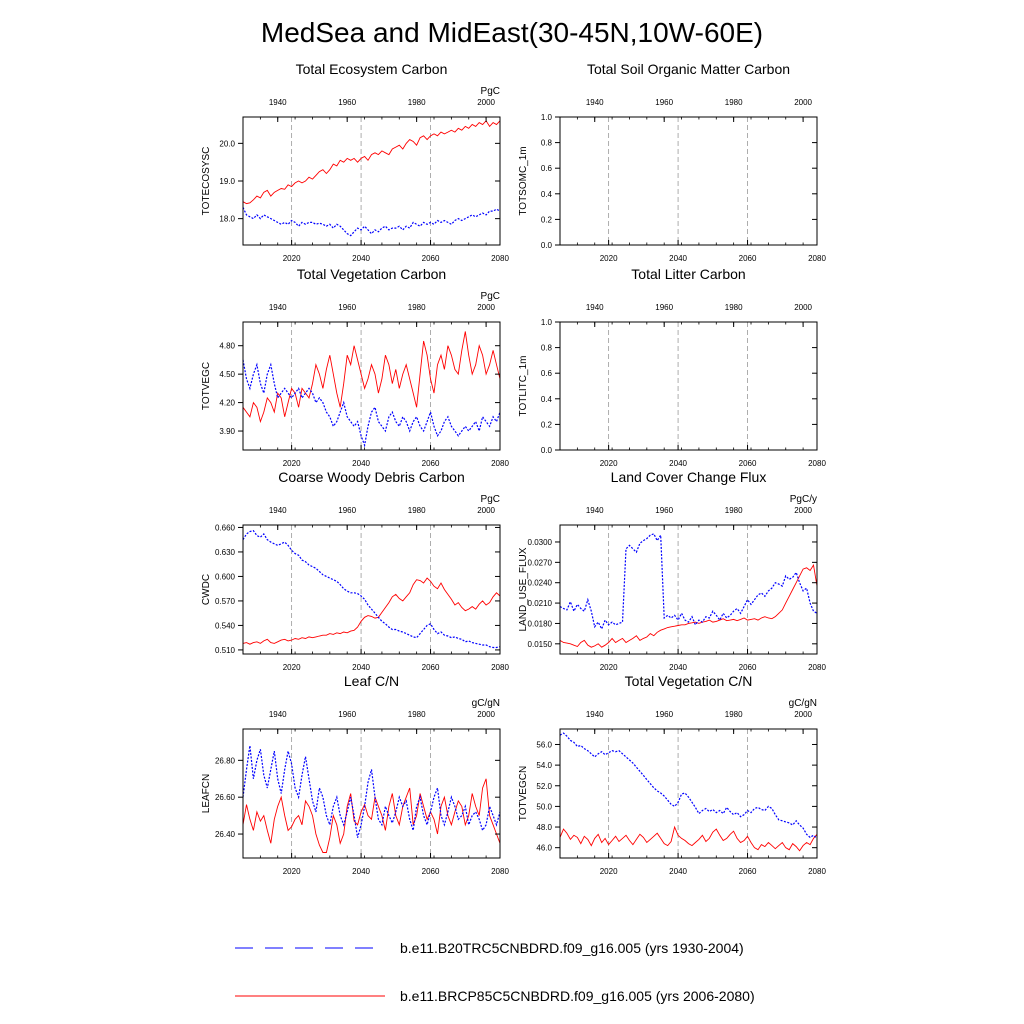  I want to click on y-tick-label: 26.40, so click(225, 834).